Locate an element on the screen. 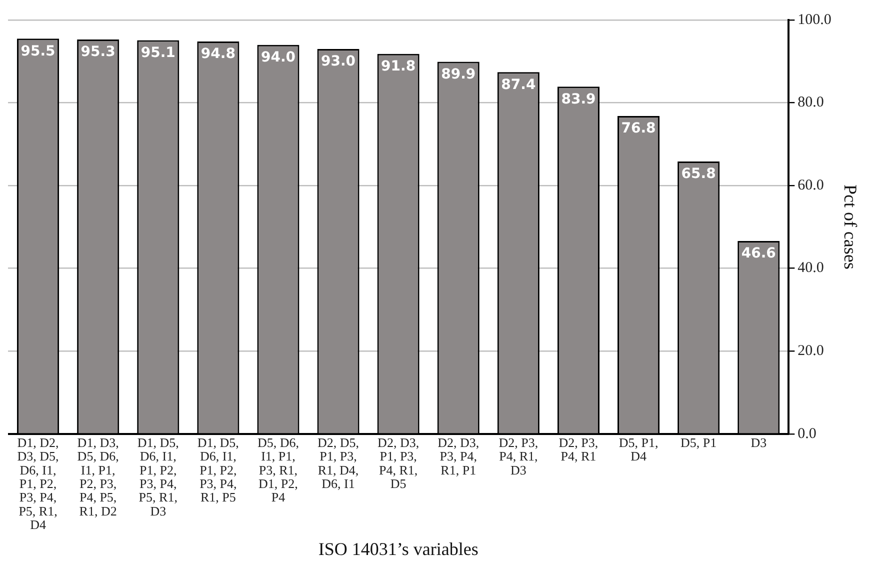  y-tick-label: 100.0 is located at coordinates (815, 20).